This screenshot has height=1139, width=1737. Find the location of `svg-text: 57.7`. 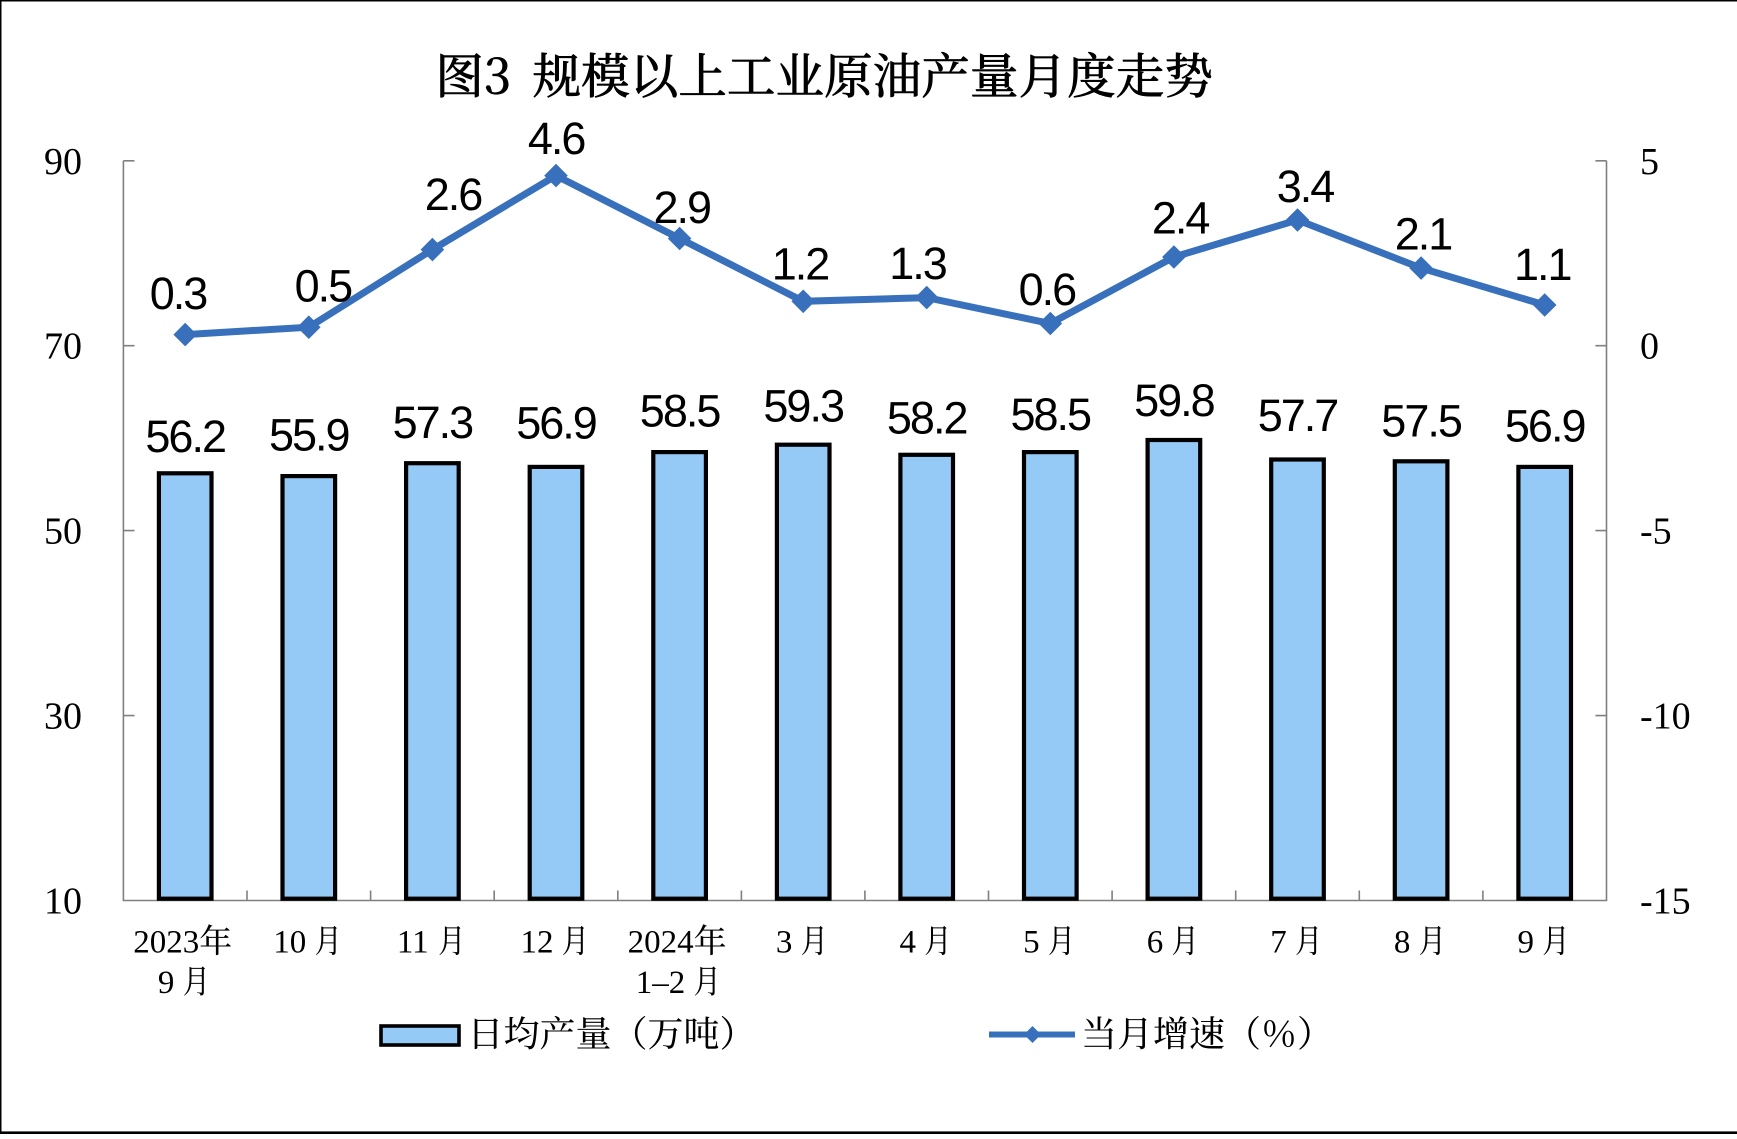

svg-text: 57.7 is located at coordinates (1298, 415).